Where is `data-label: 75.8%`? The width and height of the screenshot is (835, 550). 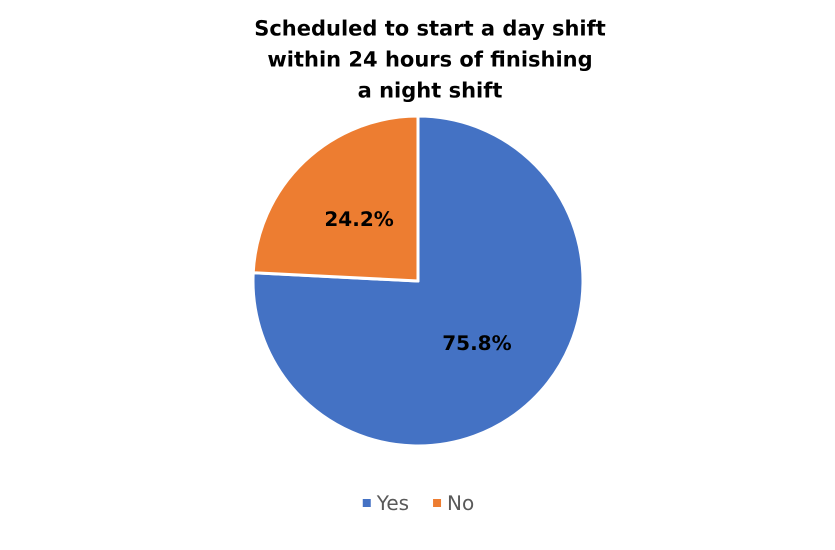 data-label: 75.8% is located at coordinates (477, 342).